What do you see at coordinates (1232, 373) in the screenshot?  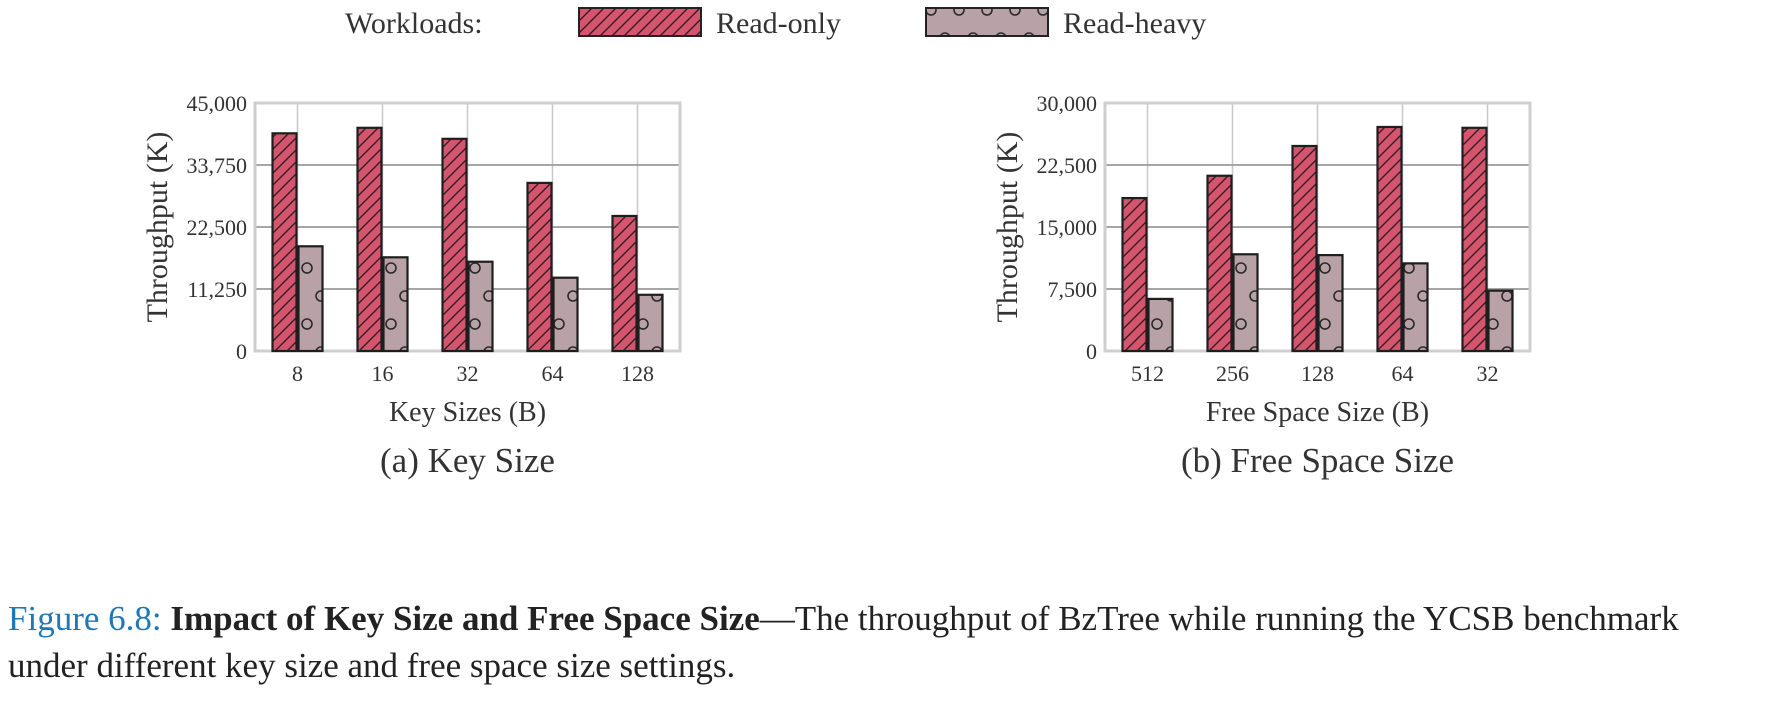 I see `x-tick-label: 256` at bounding box center [1232, 373].